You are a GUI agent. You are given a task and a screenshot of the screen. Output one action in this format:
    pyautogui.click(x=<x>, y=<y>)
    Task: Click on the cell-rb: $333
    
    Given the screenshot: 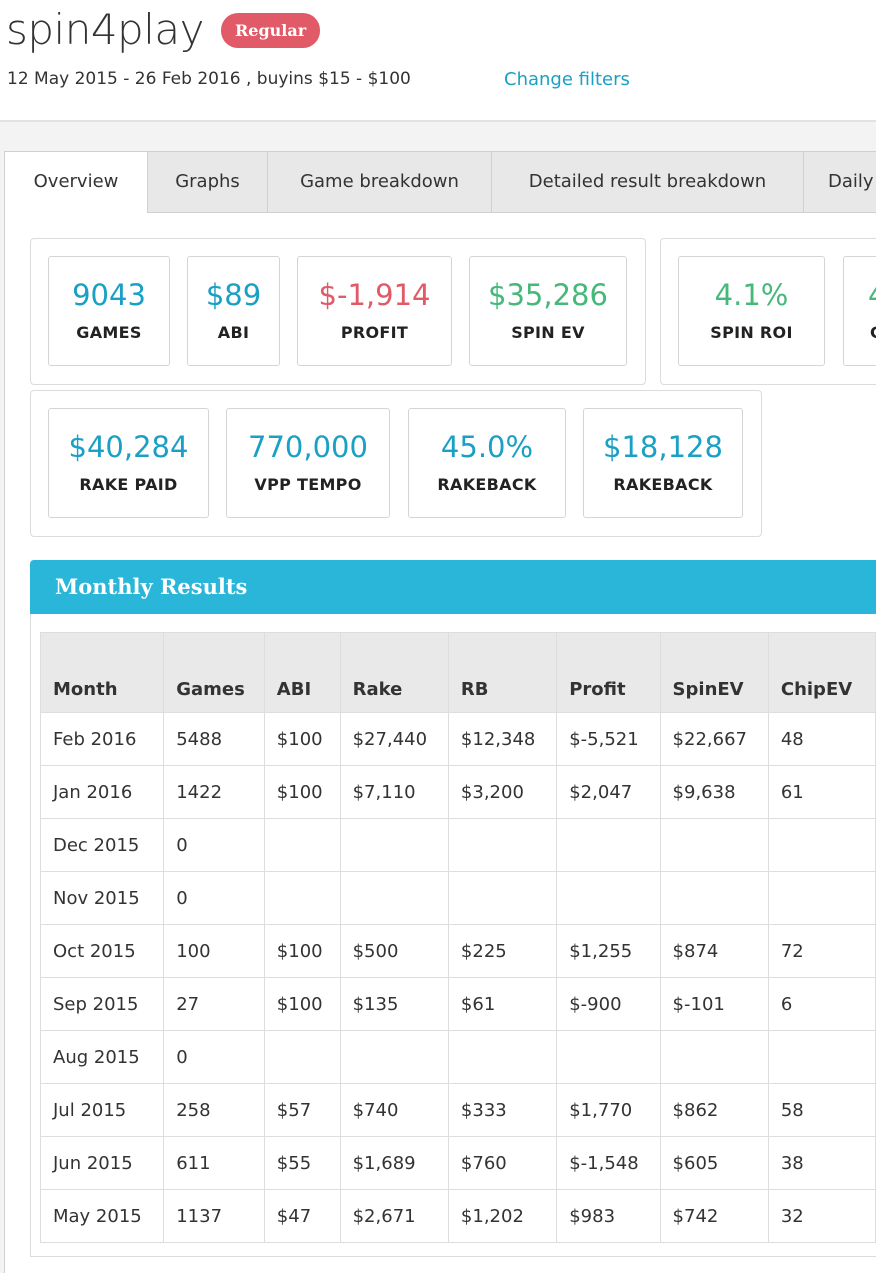 What is the action you would take?
    pyautogui.click(x=502, y=1110)
    